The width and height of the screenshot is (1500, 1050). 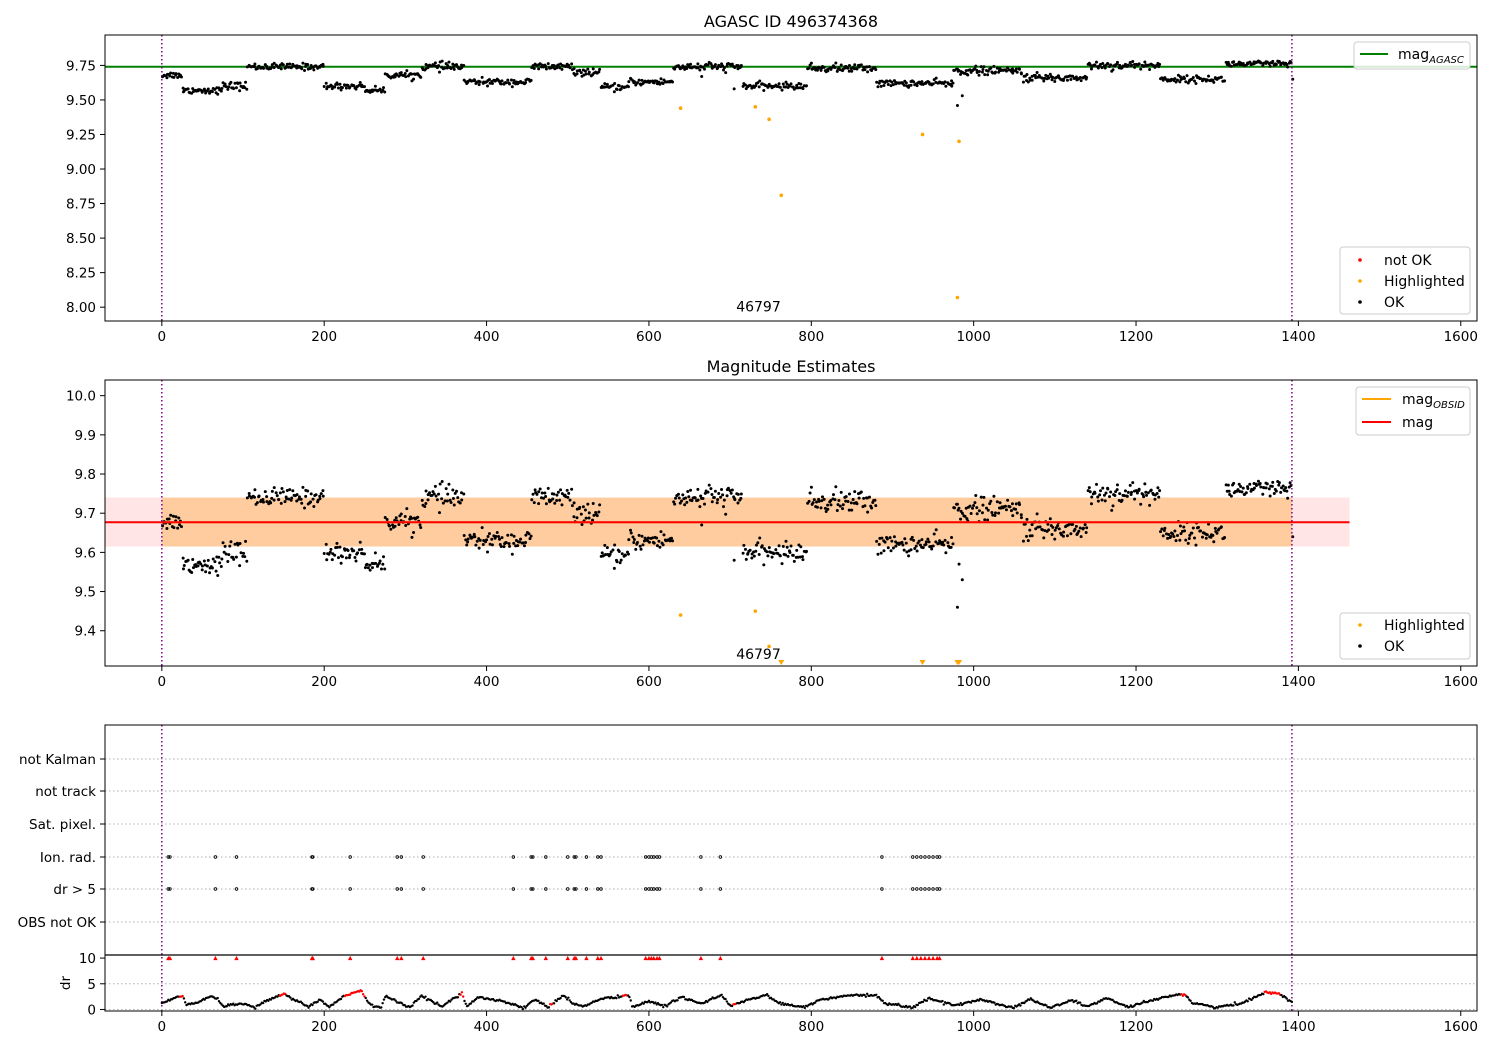 What do you see at coordinates (85, 553) in the screenshot?
I see `panel2-ytick-label: 9.6` at bounding box center [85, 553].